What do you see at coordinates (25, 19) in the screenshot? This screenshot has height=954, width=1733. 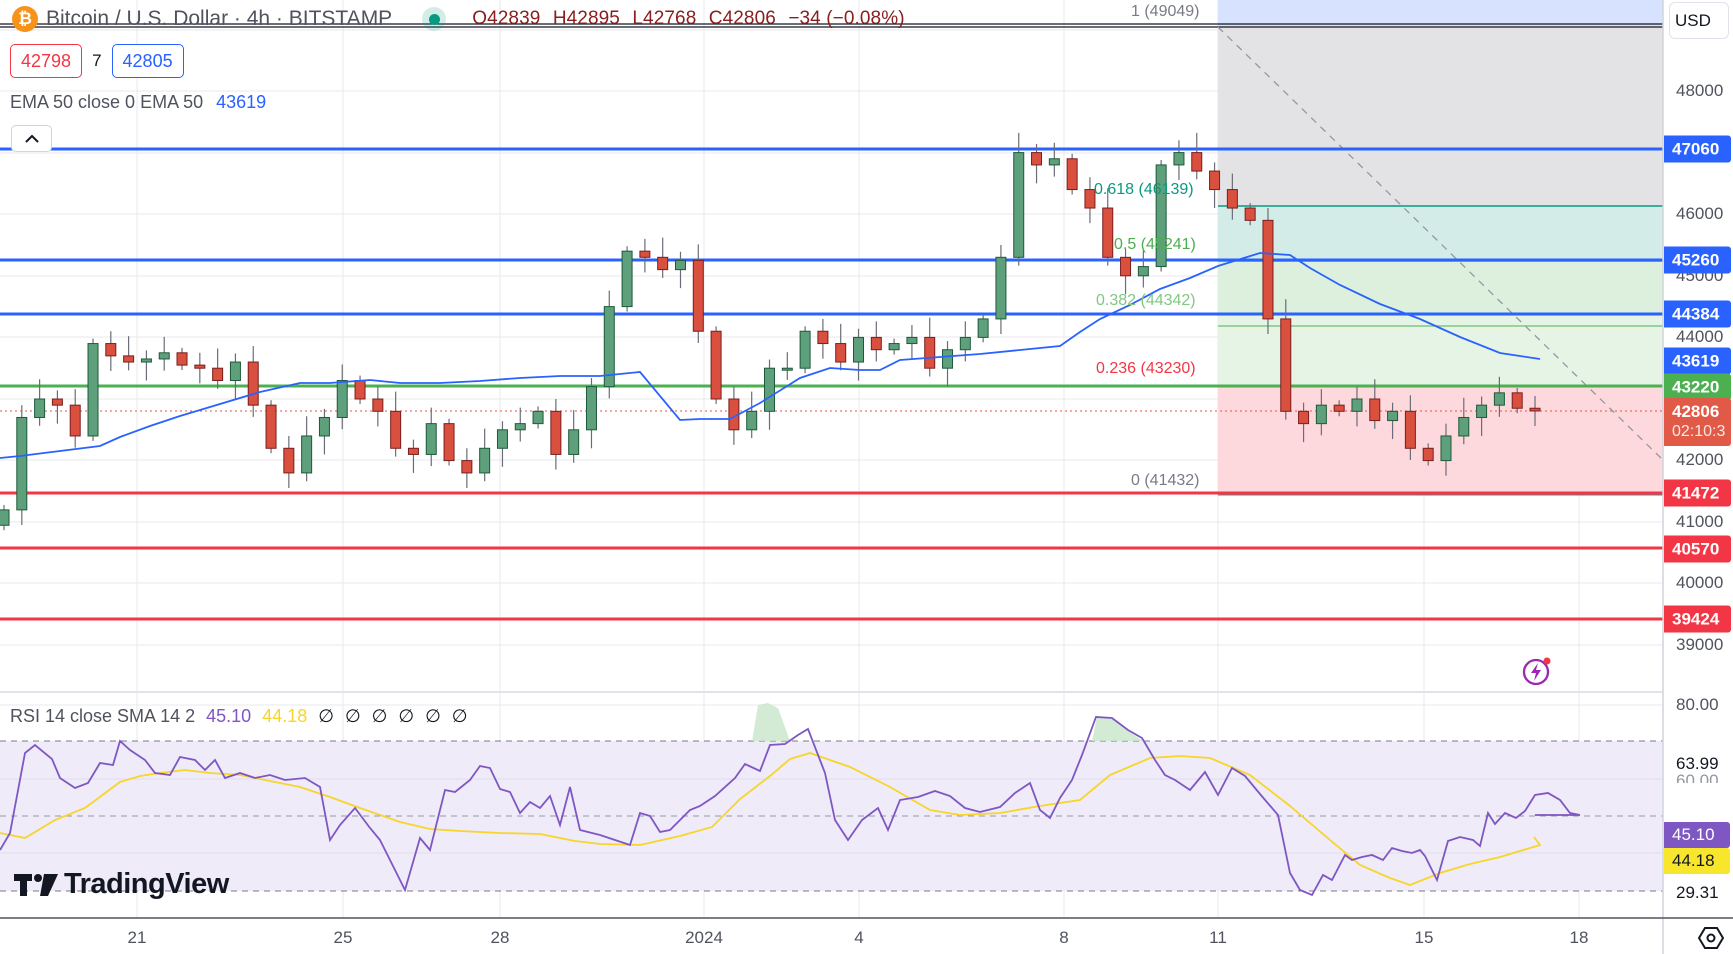 I see `bitcoin-icon: ₿` at bounding box center [25, 19].